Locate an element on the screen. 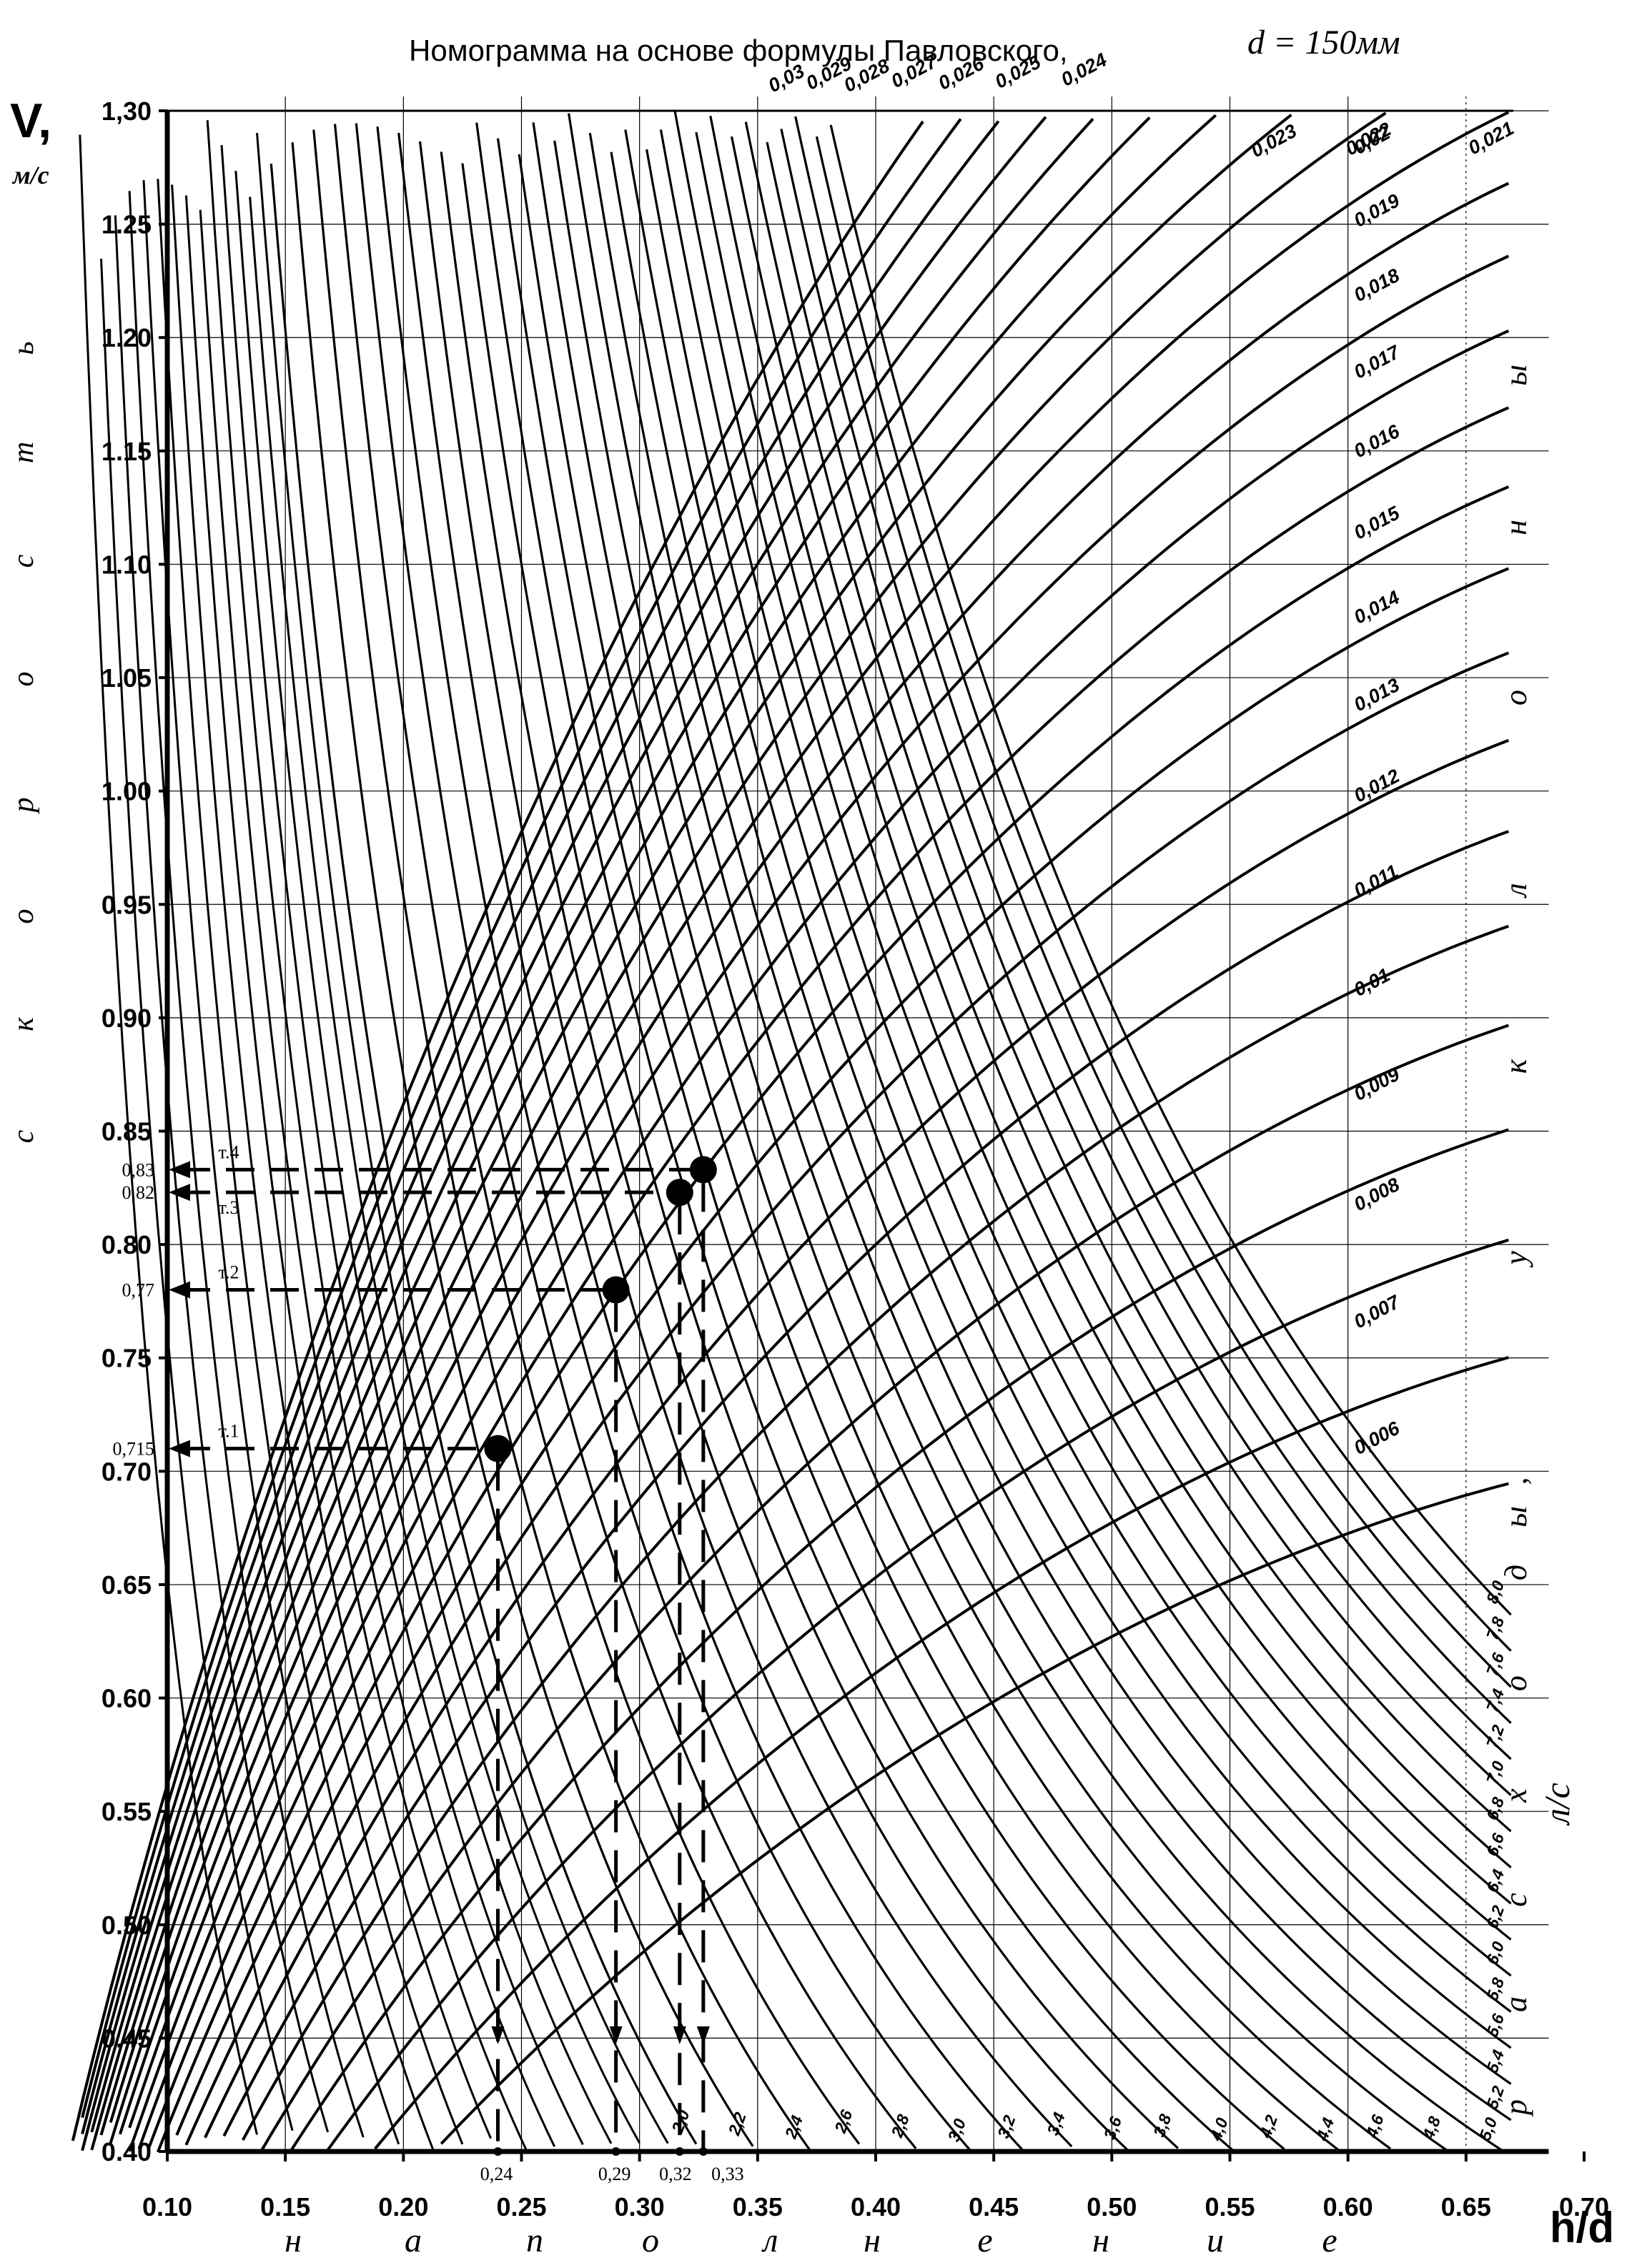 Image resolution: width=1637 pixels, height=2268 pixels. point-velocity-label: 0,715 is located at coordinates (134, 1449).